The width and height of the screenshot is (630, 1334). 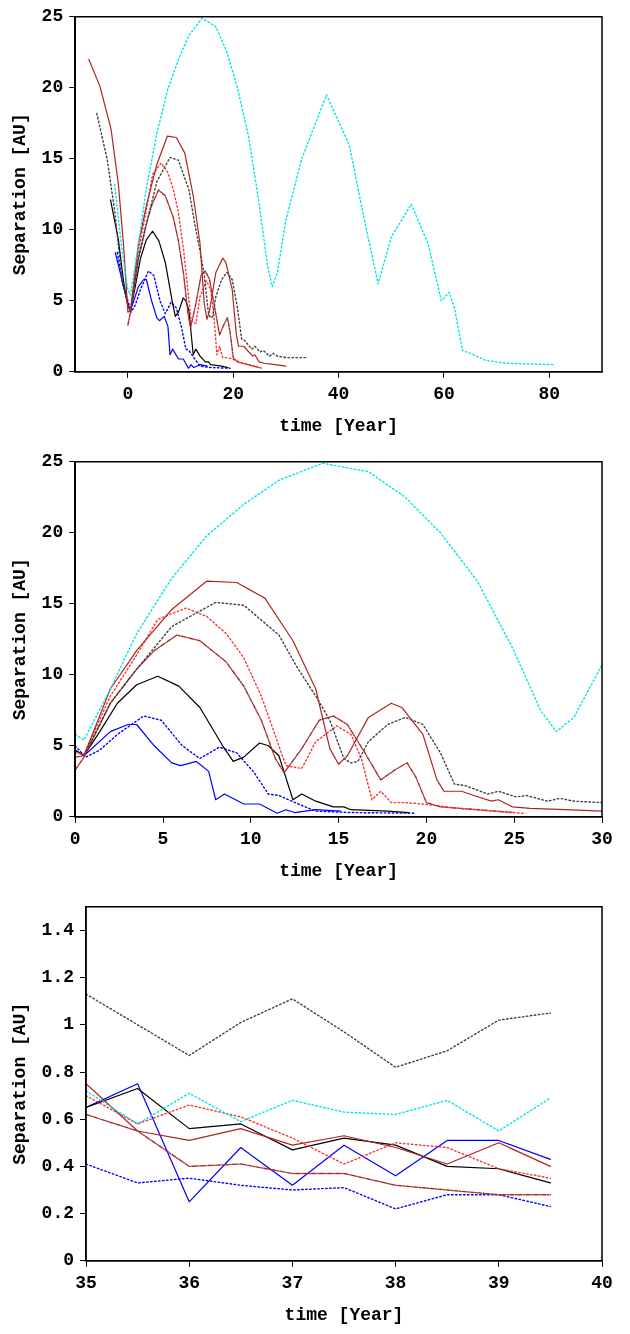 What do you see at coordinates (514, 839) in the screenshot?
I see `x-tick-label: 25` at bounding box center [514, 839].